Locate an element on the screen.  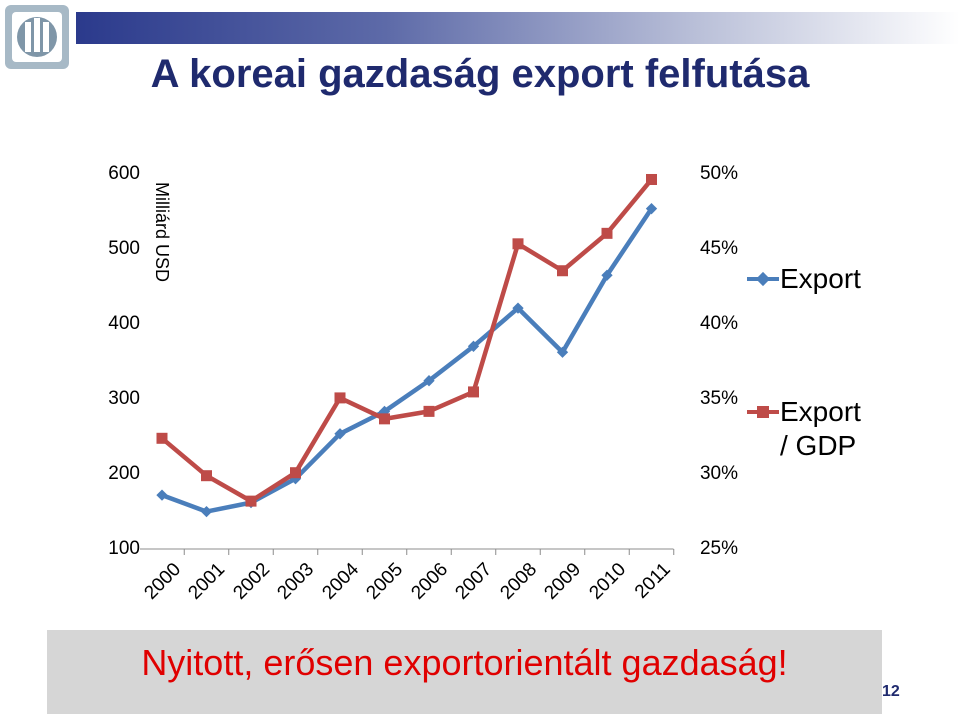
legend-label-export: Export is located at coordinates (820, 278).